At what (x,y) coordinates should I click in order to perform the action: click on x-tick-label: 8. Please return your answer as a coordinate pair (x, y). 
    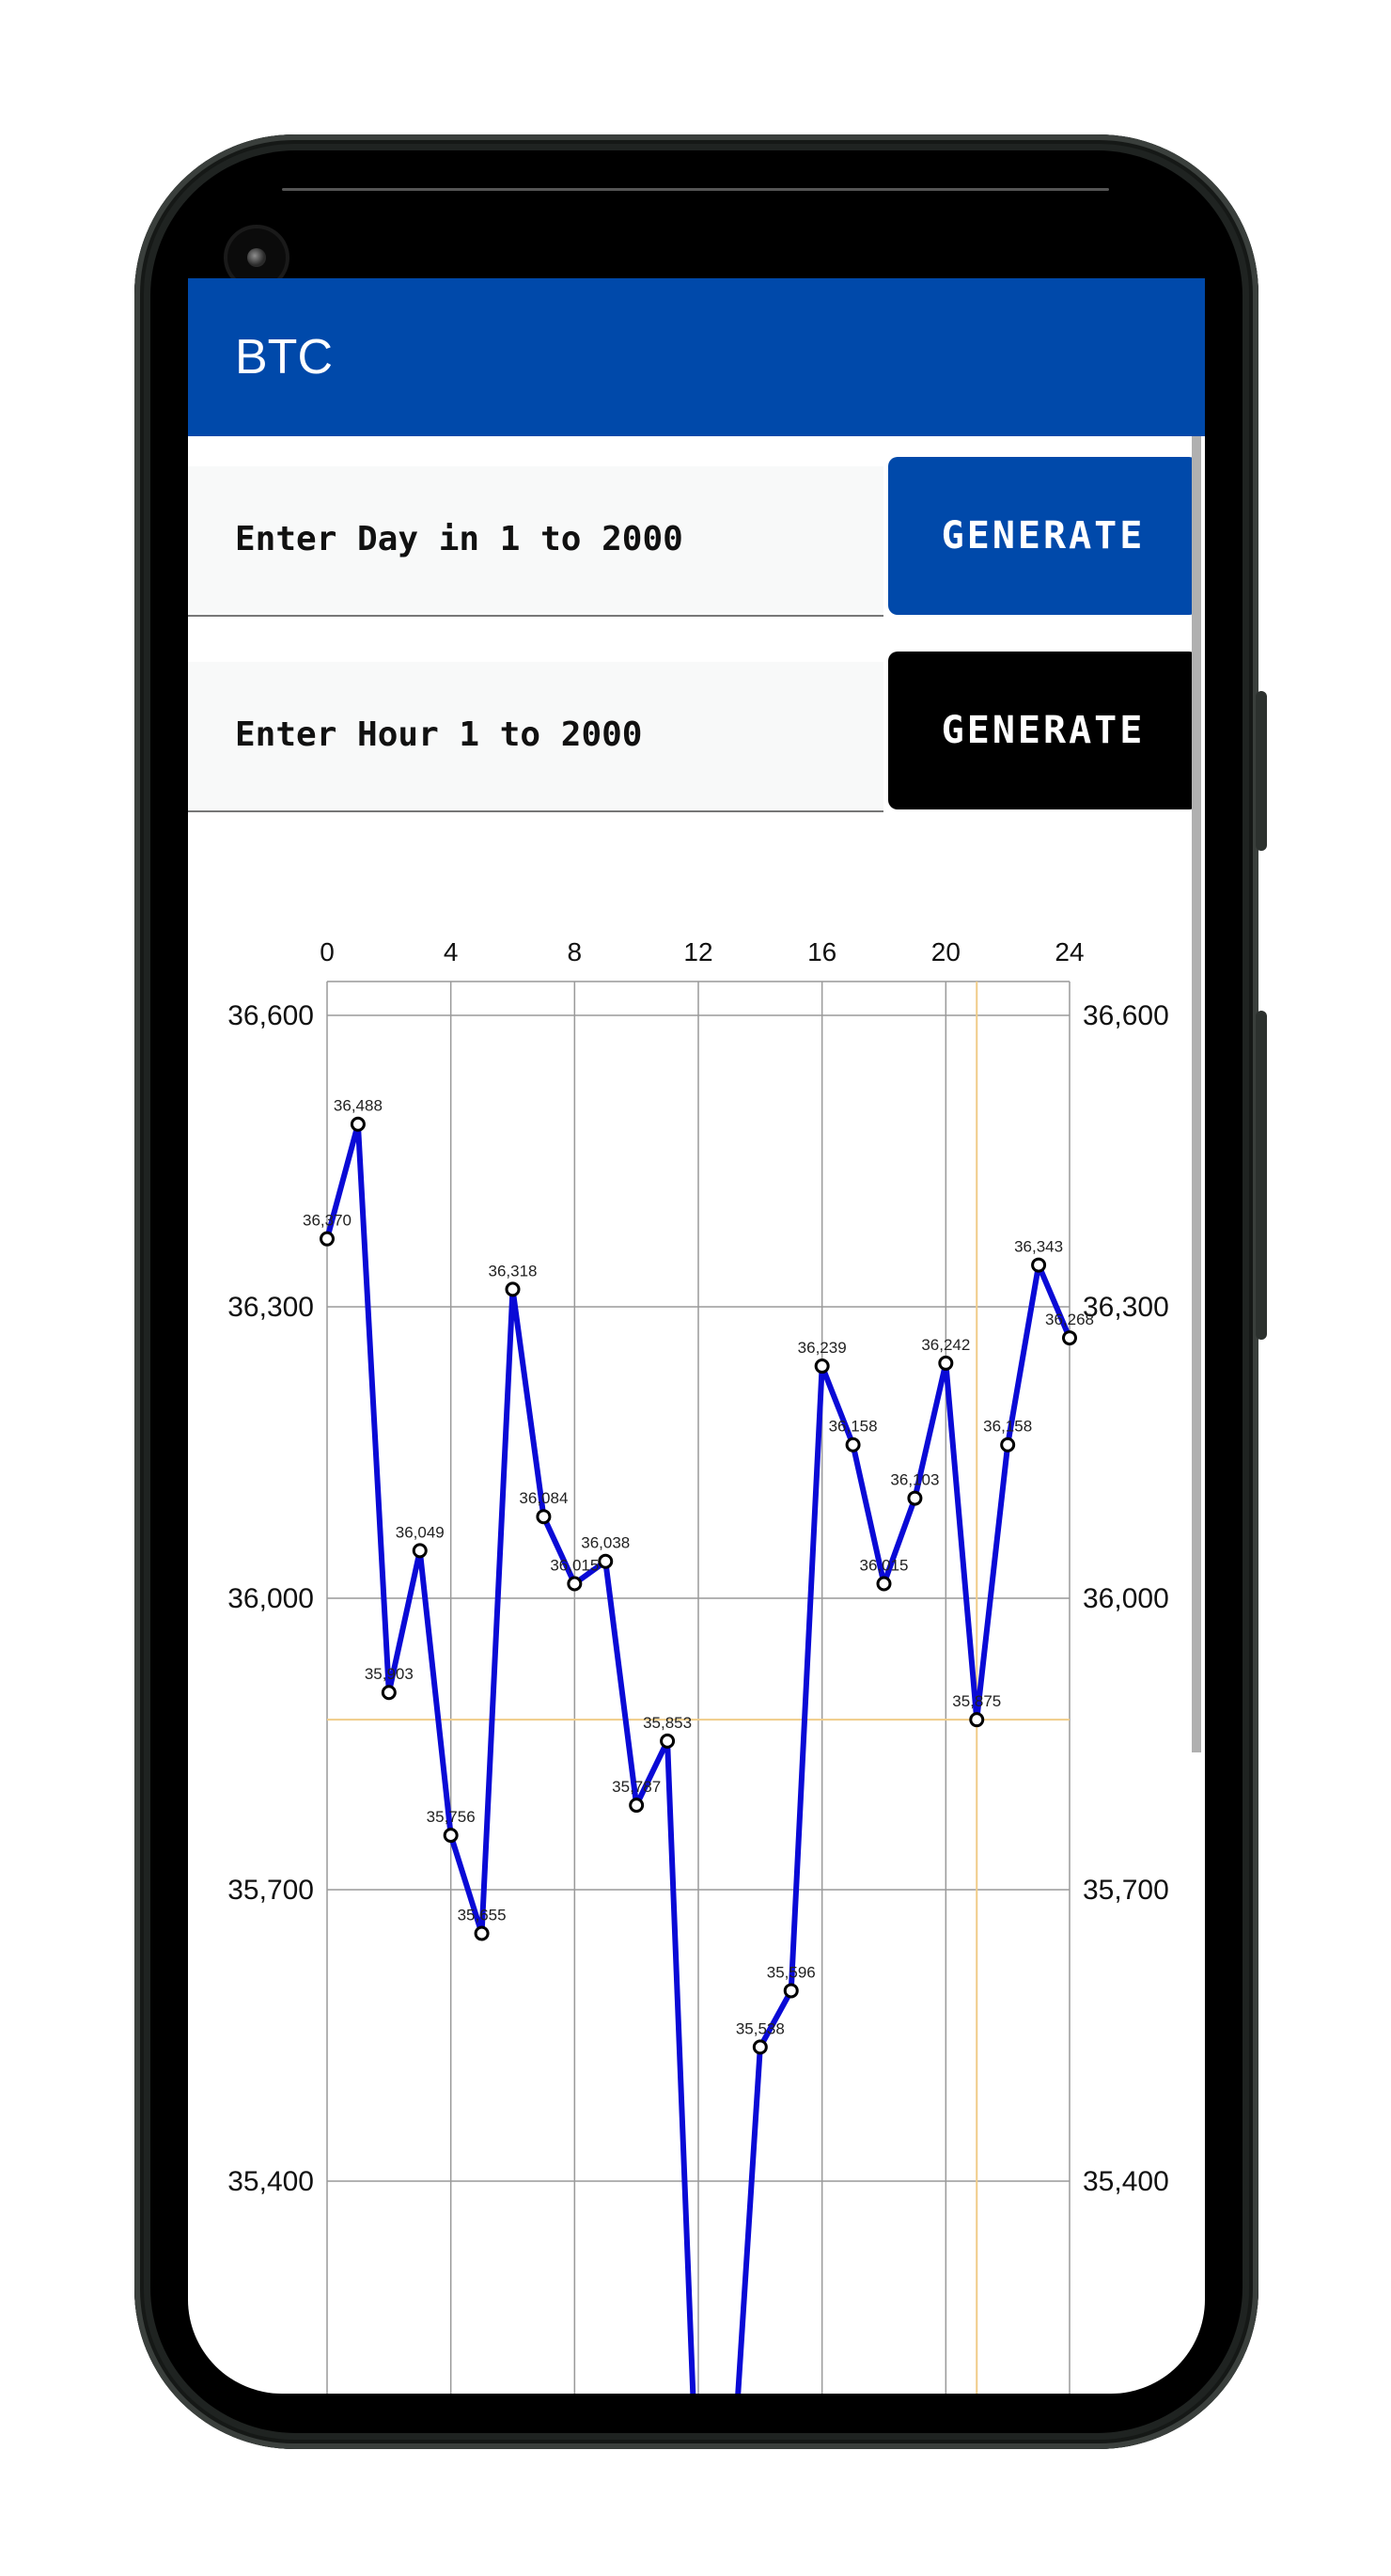
    Looking at the image, I should click on (575, 952).